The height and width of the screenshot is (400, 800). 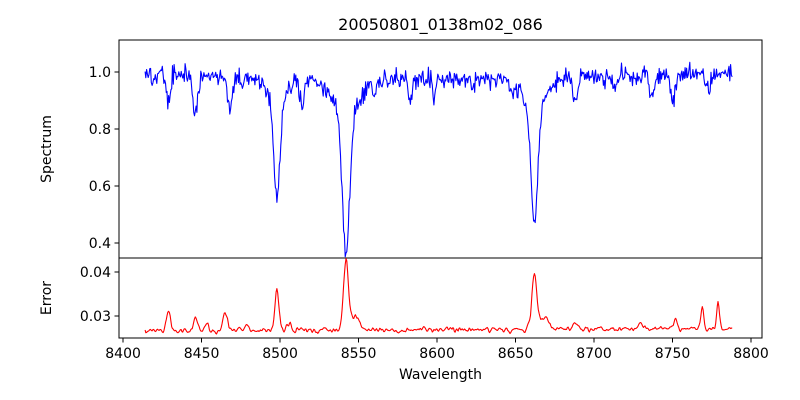 What do you see at coordinates (673, 354) in the screenshot?
I see `x-tick-label: 8750` at bounding box center [673, 354].